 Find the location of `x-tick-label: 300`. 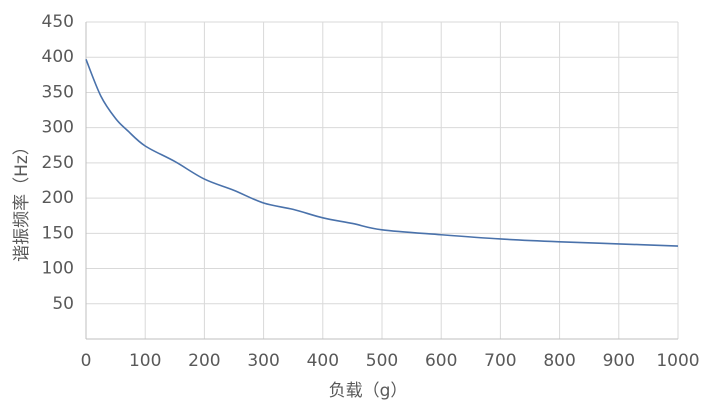

x-tick-label: 300 is located at coordinates (263, 361).